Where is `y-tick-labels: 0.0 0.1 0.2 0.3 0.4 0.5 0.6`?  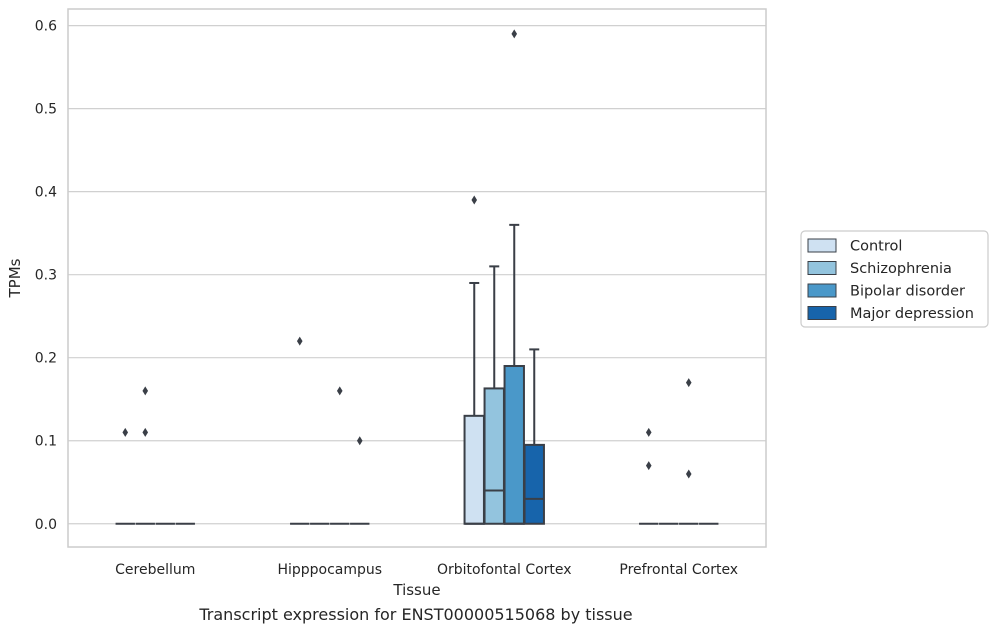 y-tick-labels: 0.0 0.1 0.2 0.3 0.4 0.5 0.6 is located at coordinates (46, 276).